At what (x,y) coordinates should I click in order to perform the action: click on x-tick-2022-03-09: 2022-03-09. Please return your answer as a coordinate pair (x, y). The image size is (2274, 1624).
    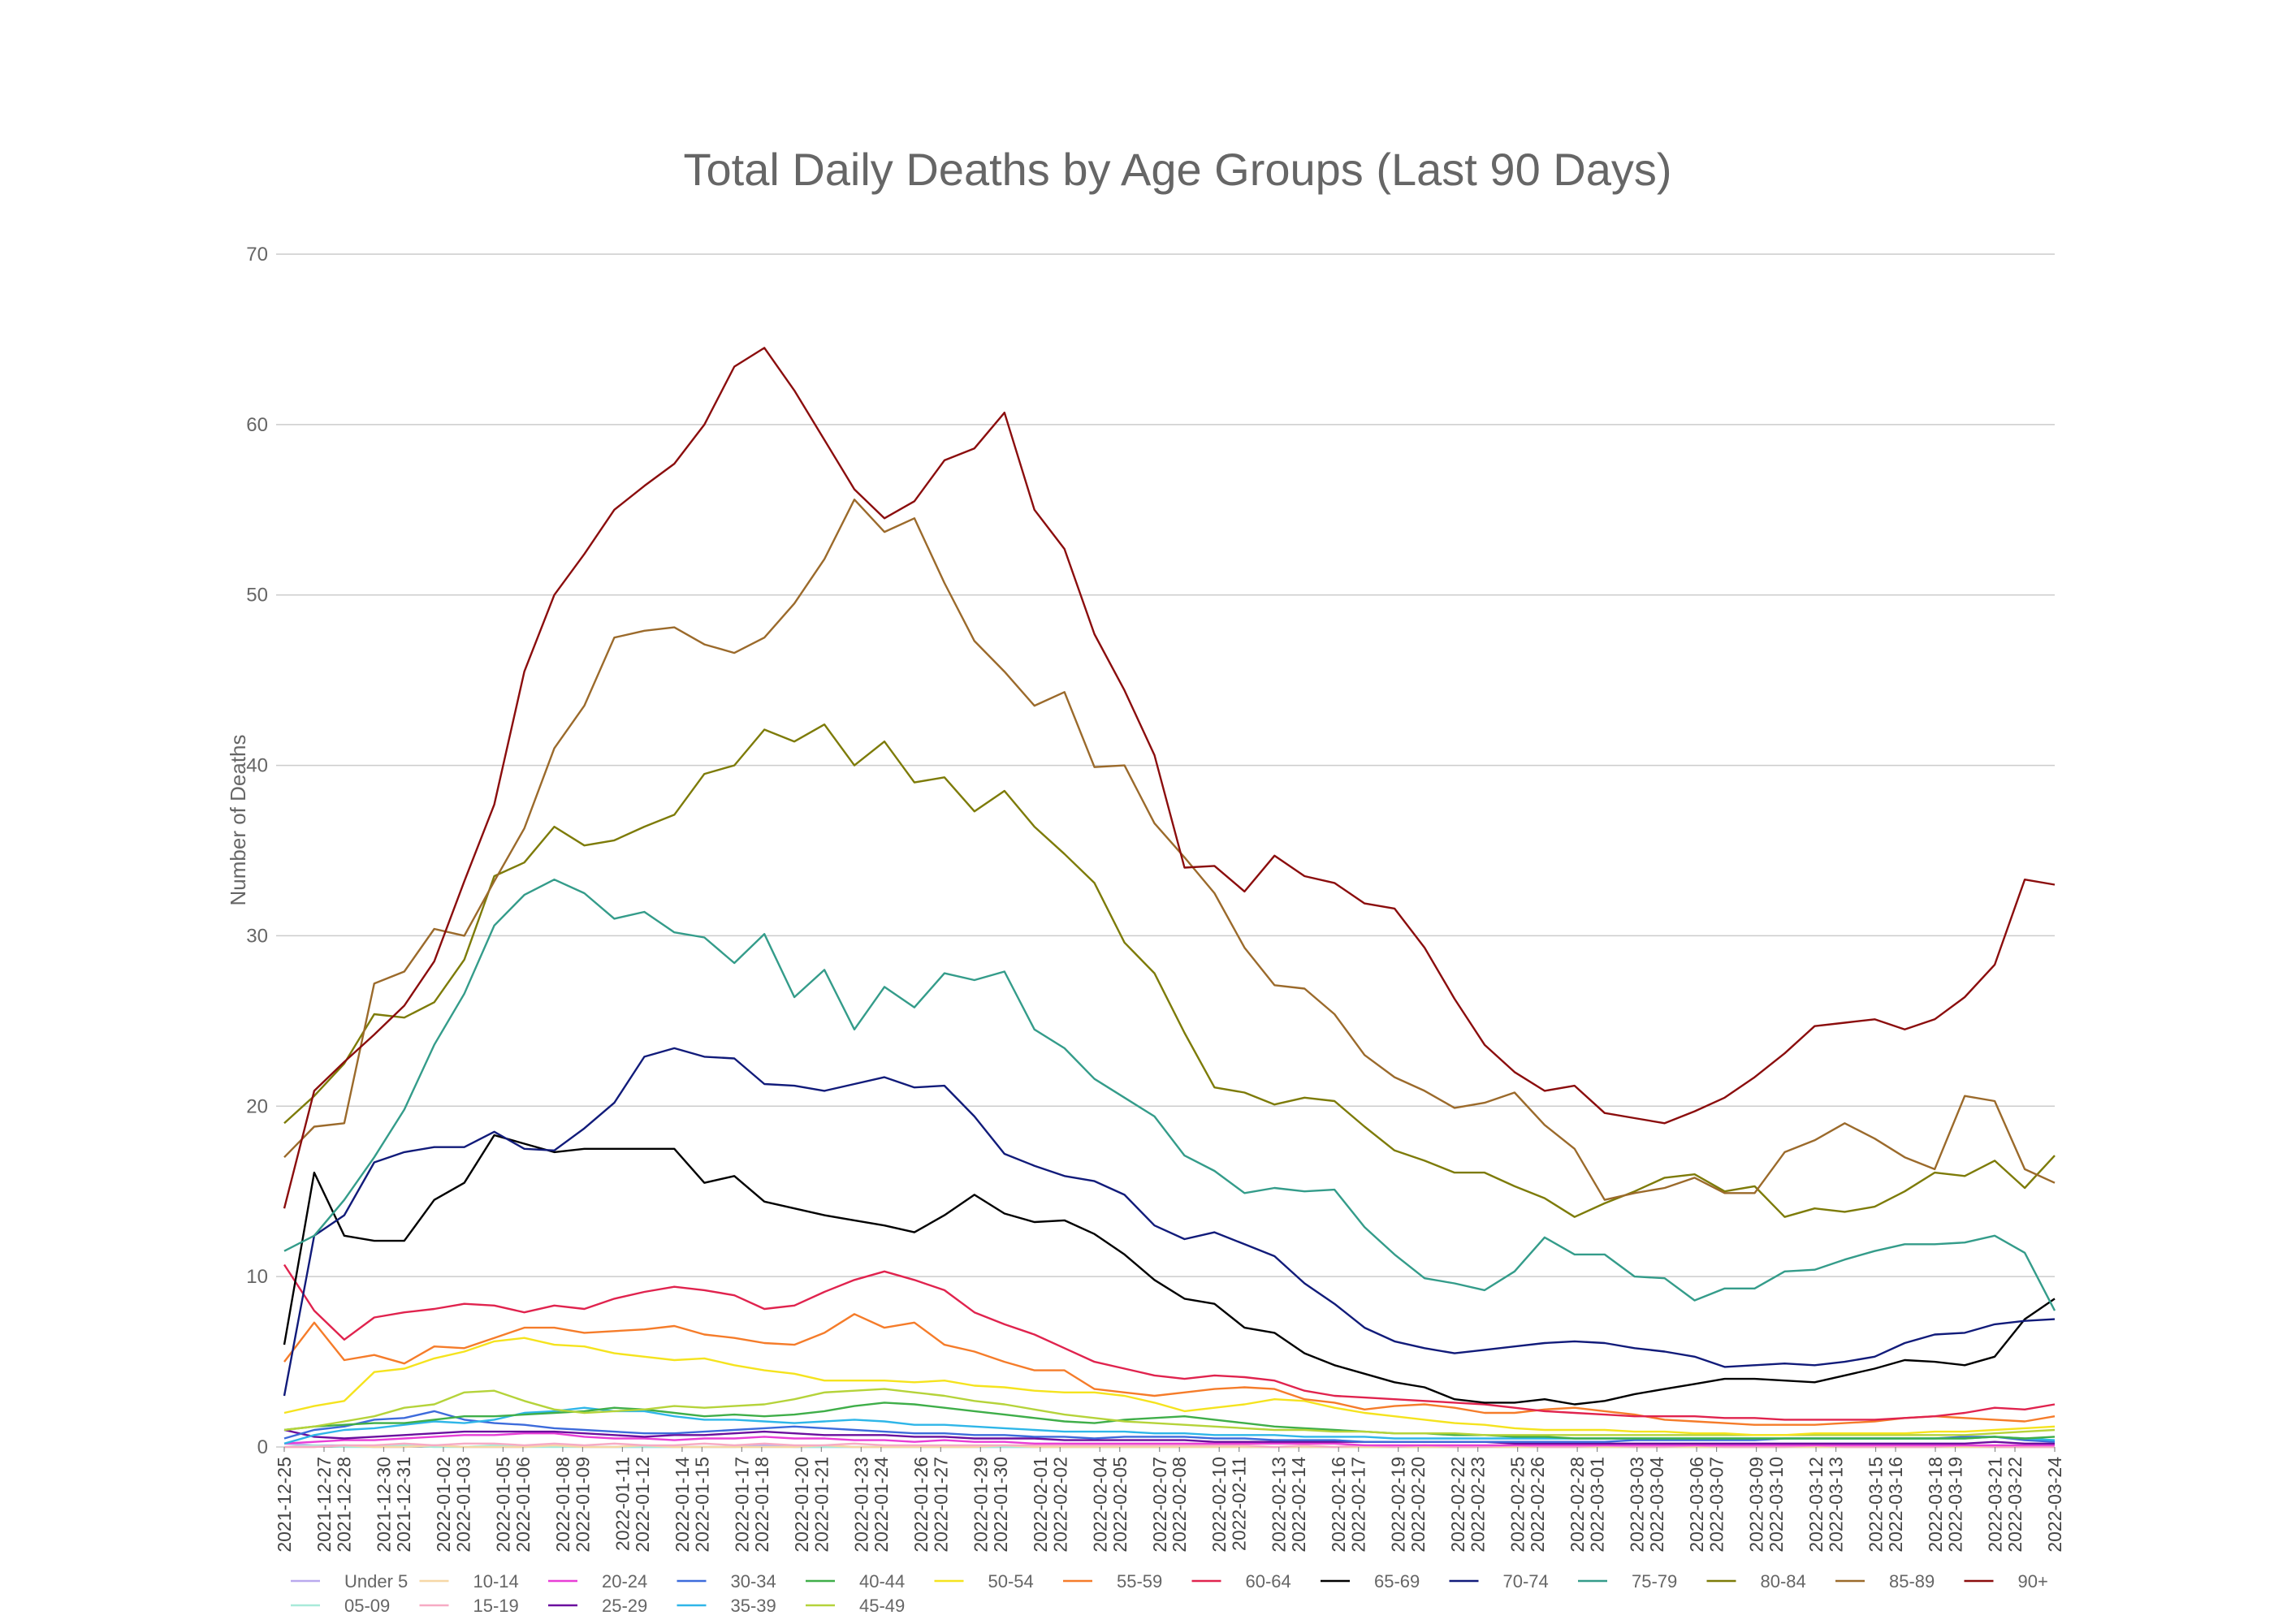
    Looking at the image, I should click on (1757, 1505).